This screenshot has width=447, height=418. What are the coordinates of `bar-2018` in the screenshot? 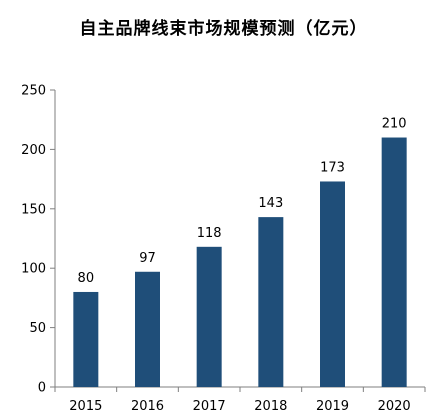 It's located at (271, 302).